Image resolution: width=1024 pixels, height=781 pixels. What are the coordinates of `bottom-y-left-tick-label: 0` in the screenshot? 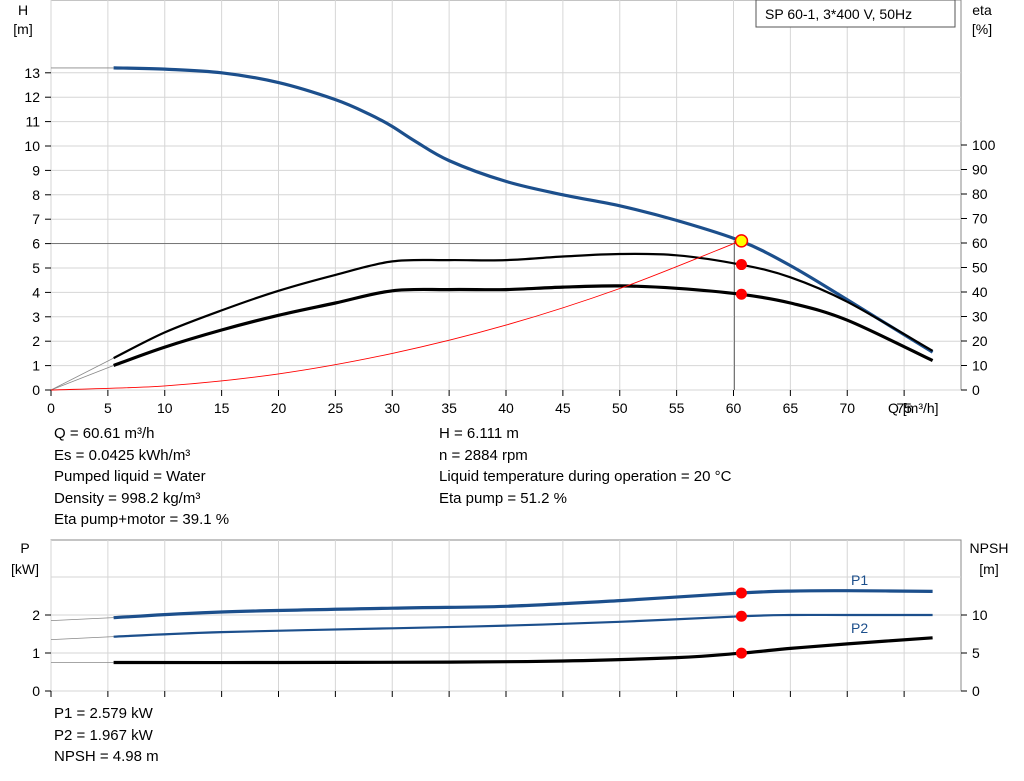 It's located at (36, 691).